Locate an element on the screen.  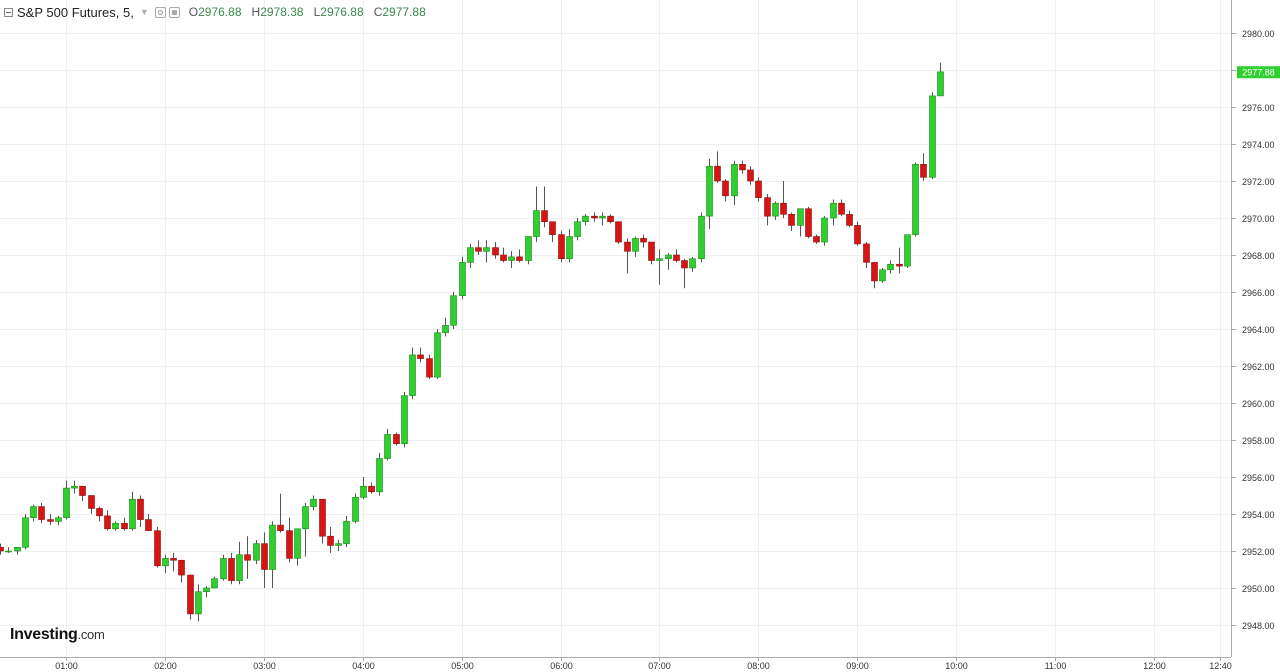
low-label: L is located at coordinates (317, 12).